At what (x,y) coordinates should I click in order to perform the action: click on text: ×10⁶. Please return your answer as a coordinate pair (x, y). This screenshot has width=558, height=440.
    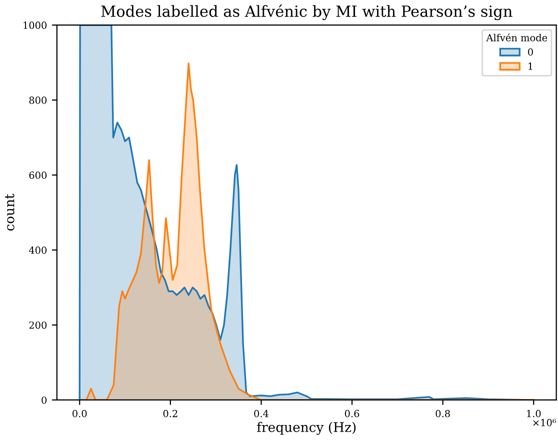
    Looking at the image, I should click on (544, 422).